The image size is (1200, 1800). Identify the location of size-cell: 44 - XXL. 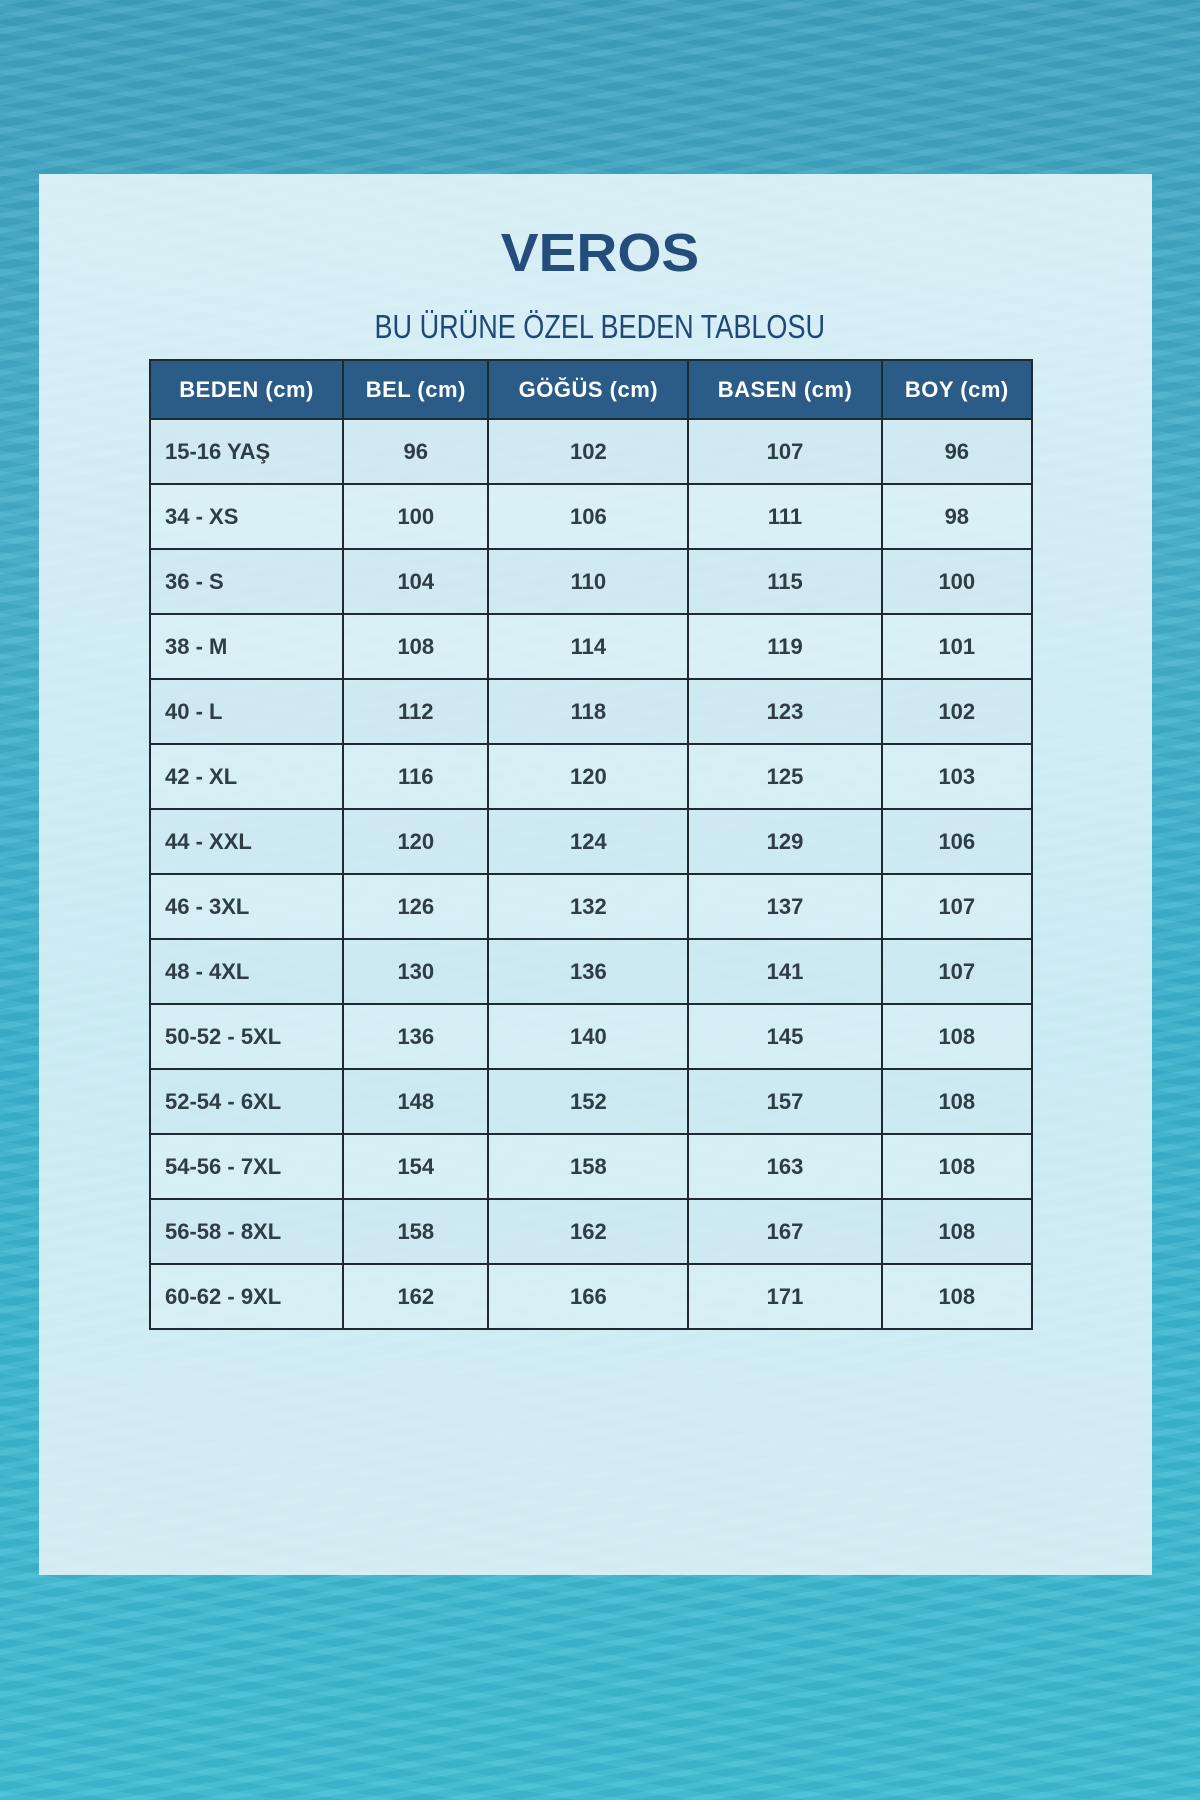
(246, 841).